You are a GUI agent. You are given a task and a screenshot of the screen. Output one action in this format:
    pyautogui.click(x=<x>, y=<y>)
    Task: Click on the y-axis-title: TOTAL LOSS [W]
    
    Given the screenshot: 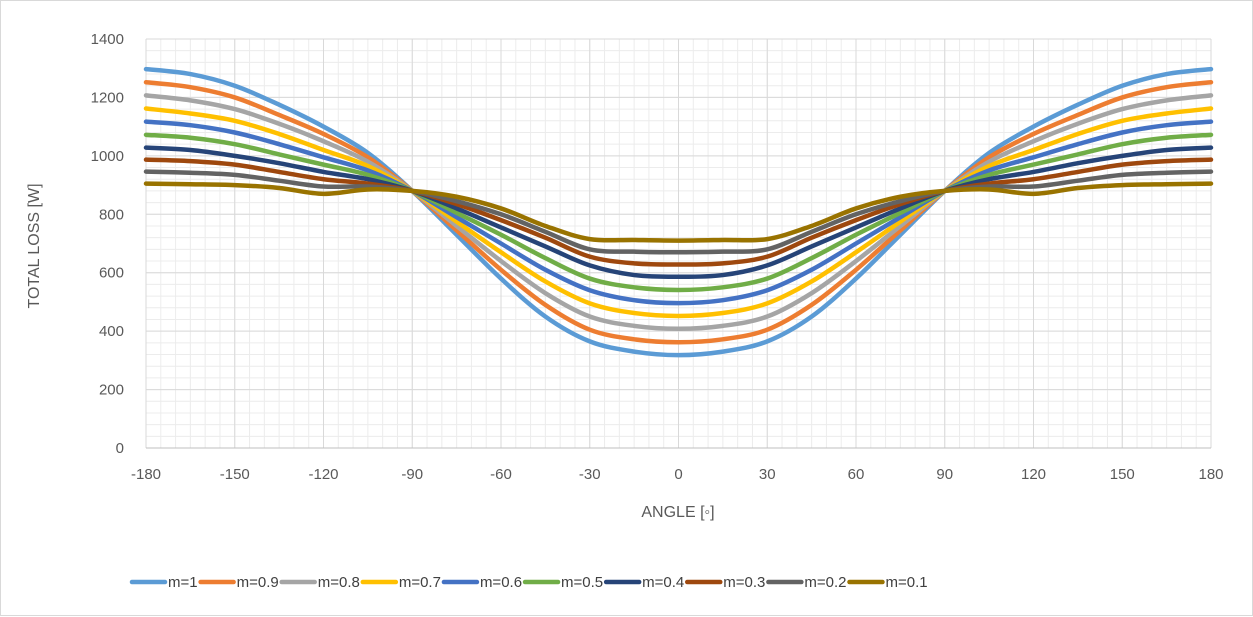 What is the action you would take?
    pyautogui.click(x=34, y=245)
    